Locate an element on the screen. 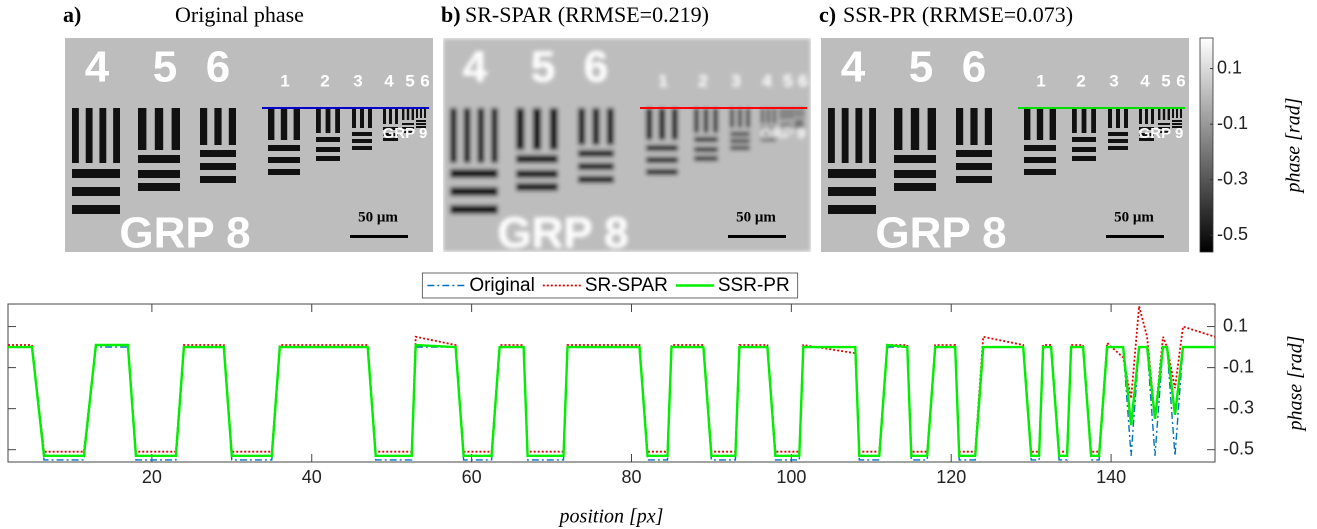  y-tick-label: -0.3 is located at coordinates (1238, 407).